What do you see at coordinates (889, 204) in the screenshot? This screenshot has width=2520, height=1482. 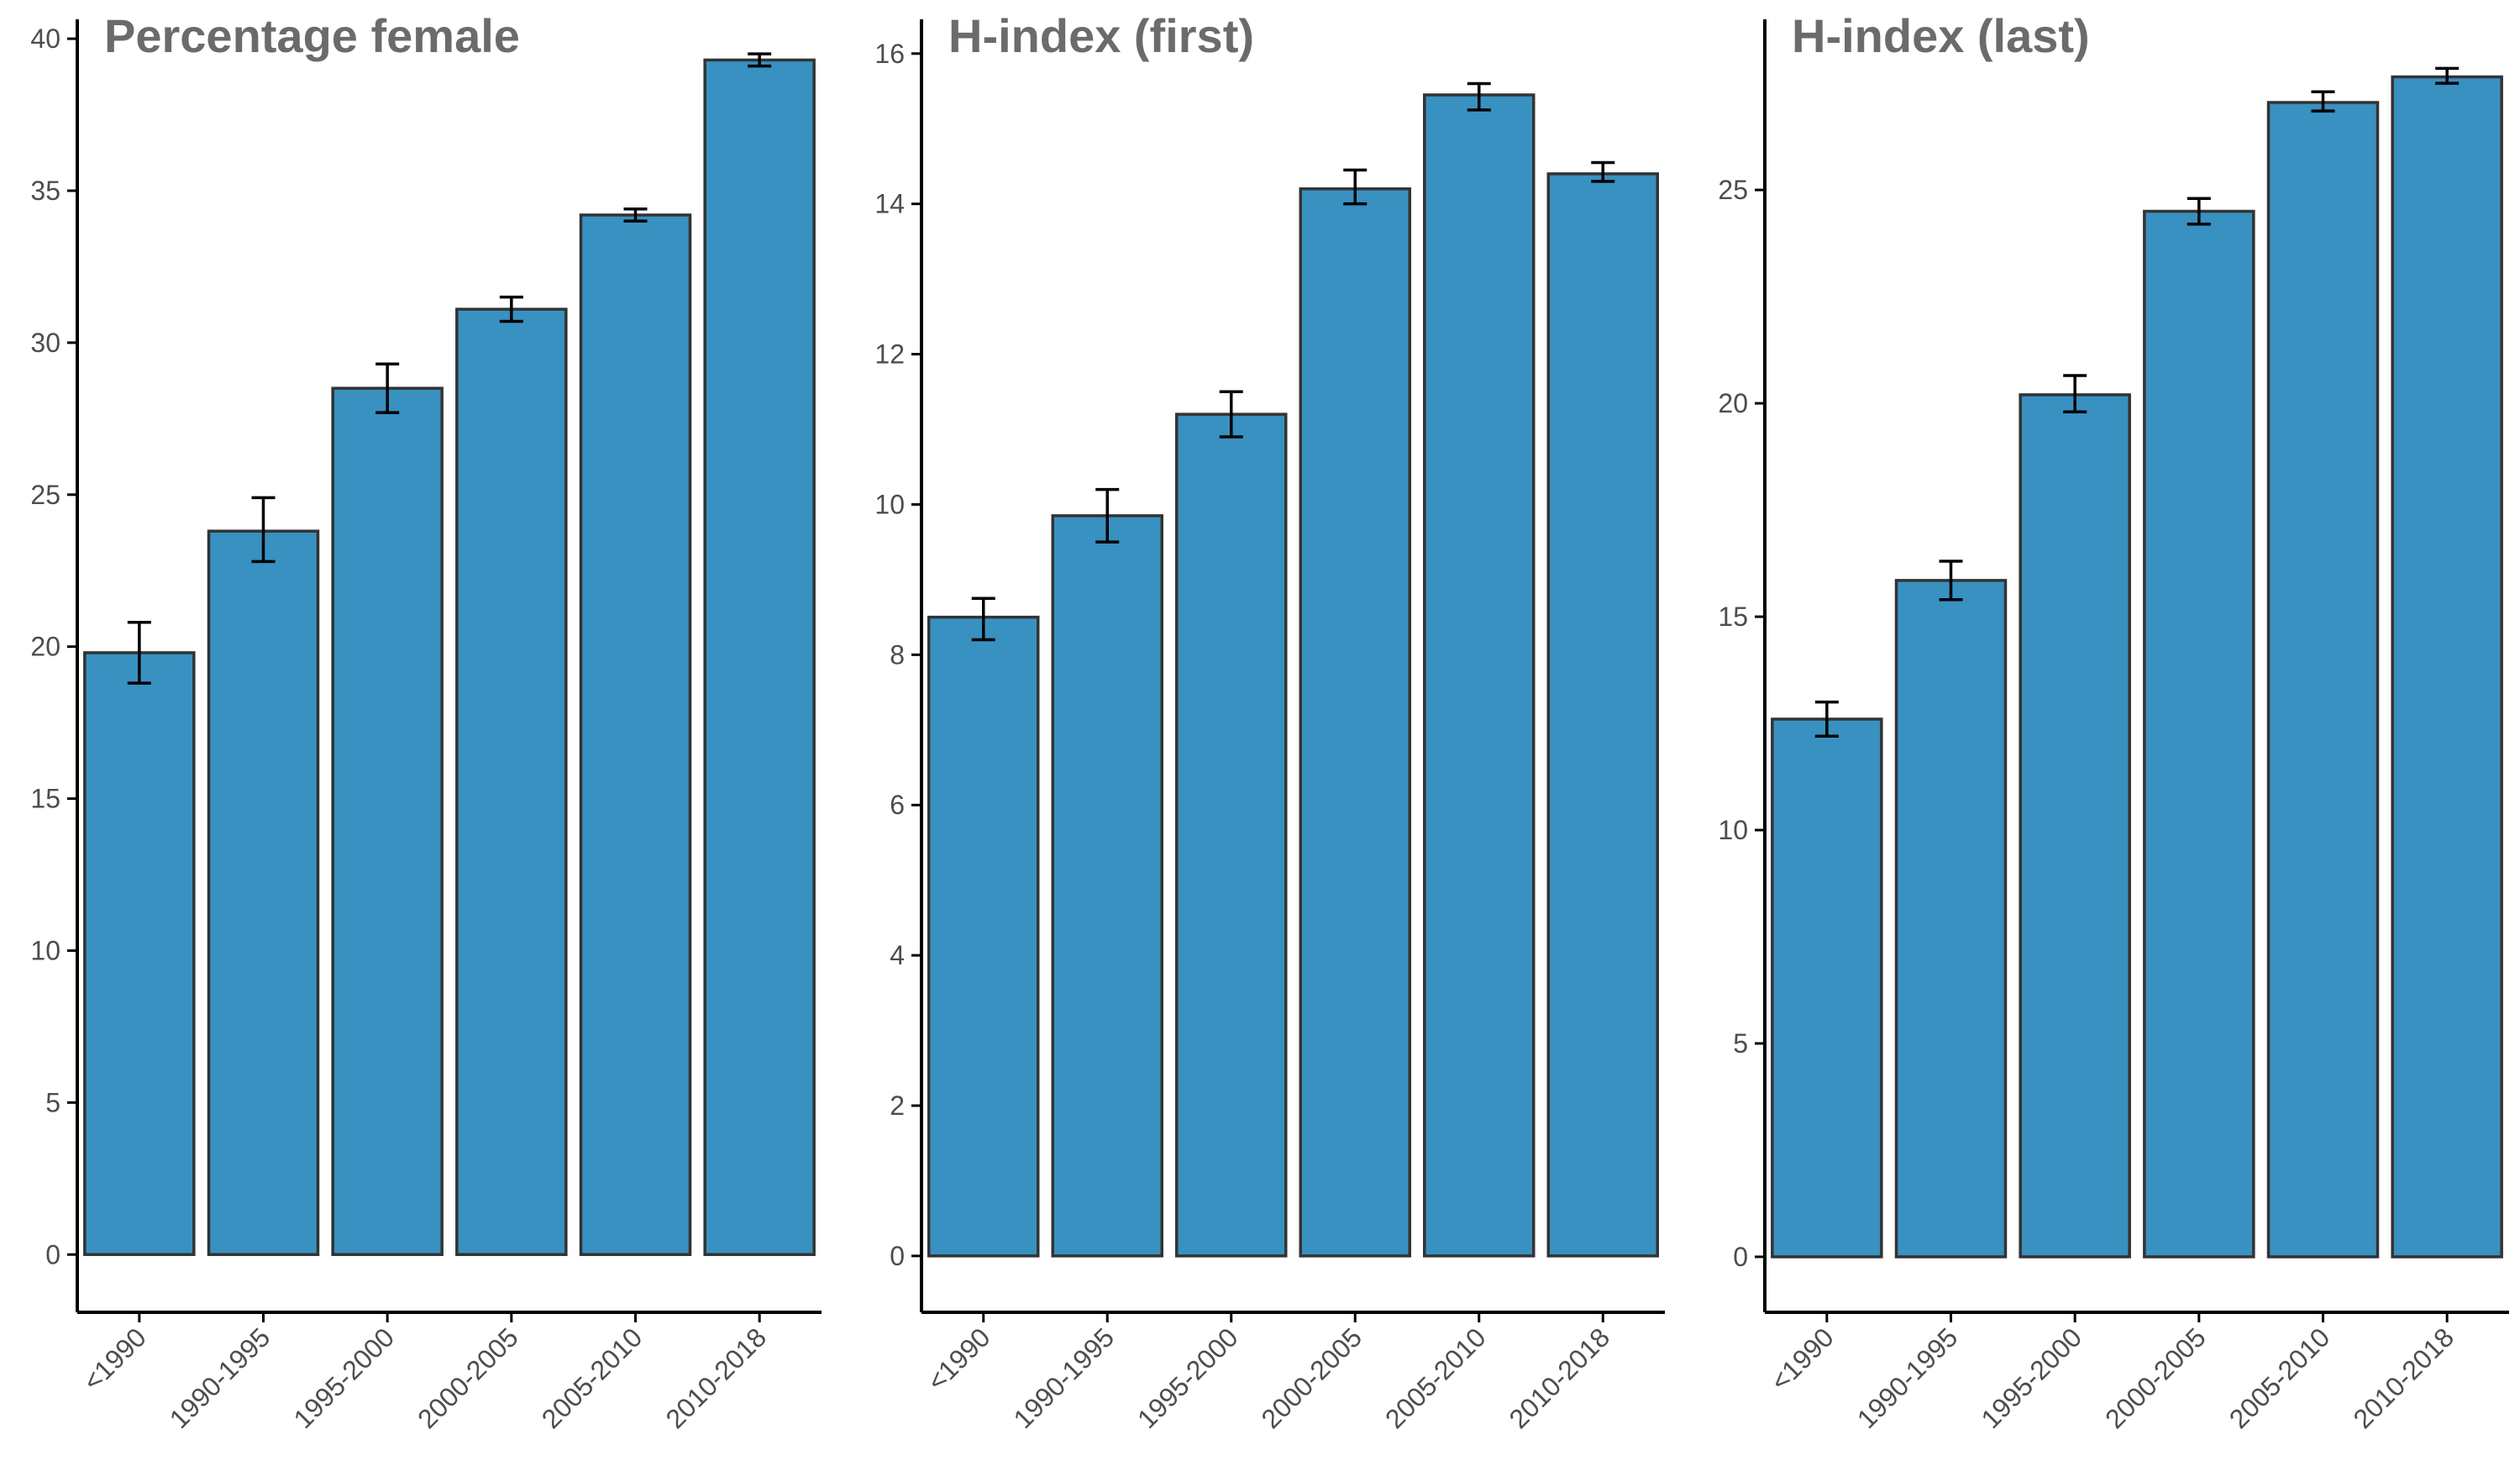 I see `y-tick-label-2-8: 14` at bounding box center [889, 204].